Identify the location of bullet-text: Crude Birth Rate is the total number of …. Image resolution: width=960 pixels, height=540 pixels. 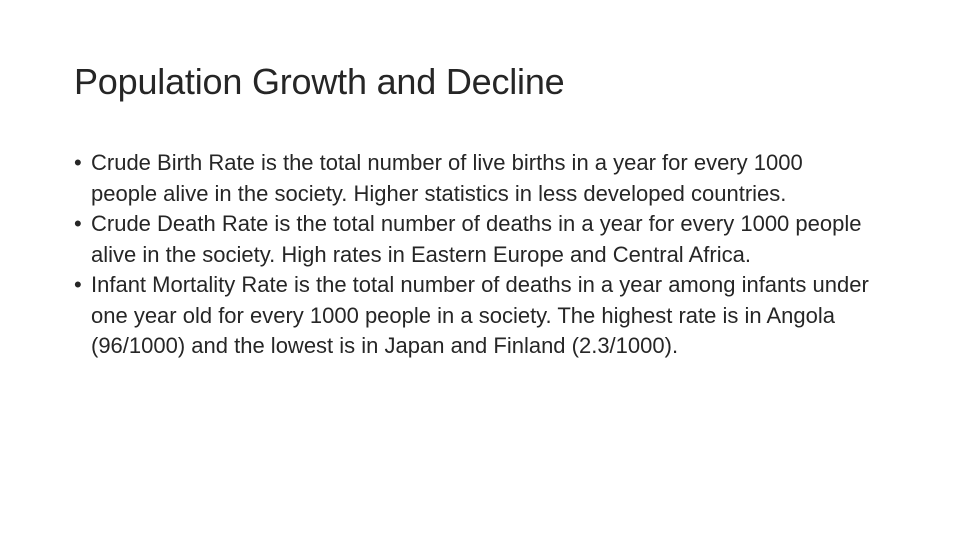
(447, 178).